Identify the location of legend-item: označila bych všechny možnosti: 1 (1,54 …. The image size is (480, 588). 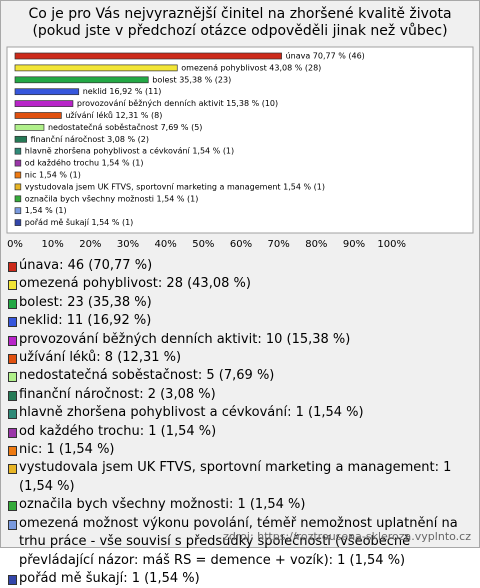
(239, 505).